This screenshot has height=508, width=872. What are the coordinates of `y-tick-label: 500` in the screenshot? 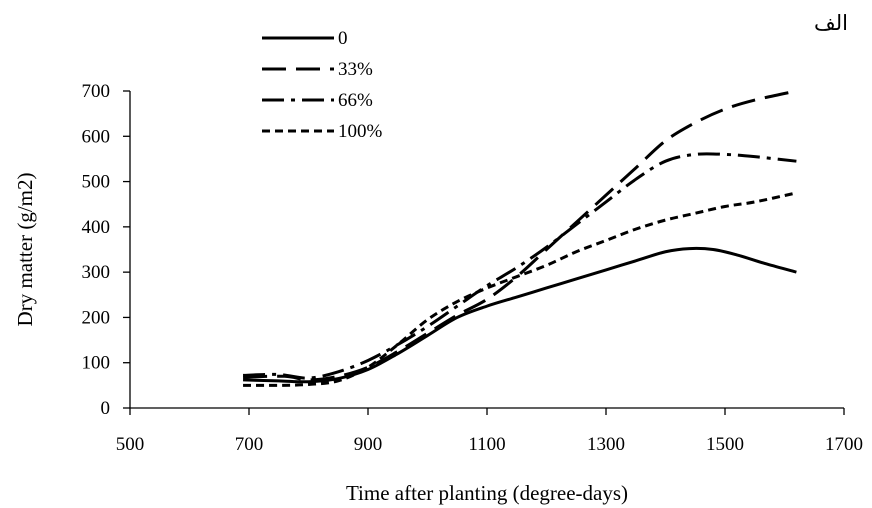 It's located at (96, 182).